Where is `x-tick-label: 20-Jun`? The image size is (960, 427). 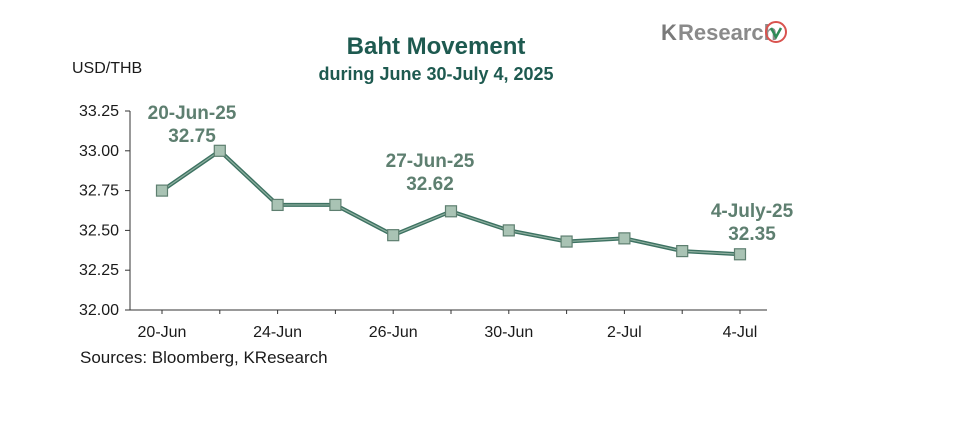
x-tick-label: 20-Jun is located at coordinates (162, 332).